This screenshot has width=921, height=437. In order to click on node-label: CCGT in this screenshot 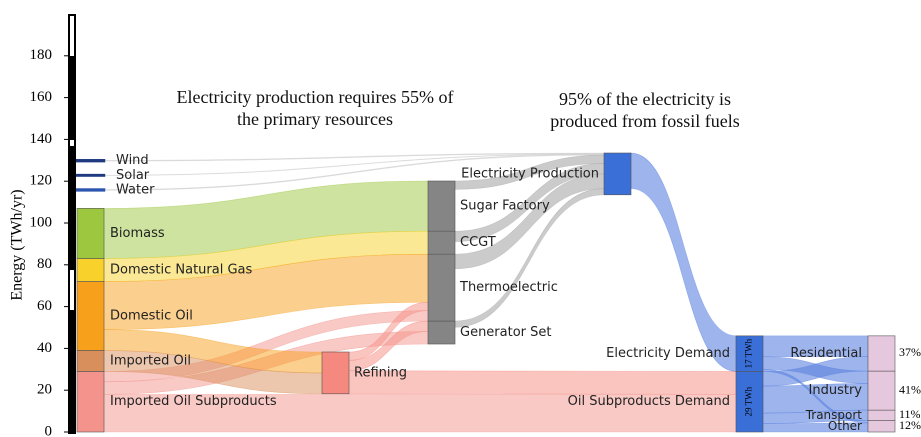, I will do `click(478, 242)`.